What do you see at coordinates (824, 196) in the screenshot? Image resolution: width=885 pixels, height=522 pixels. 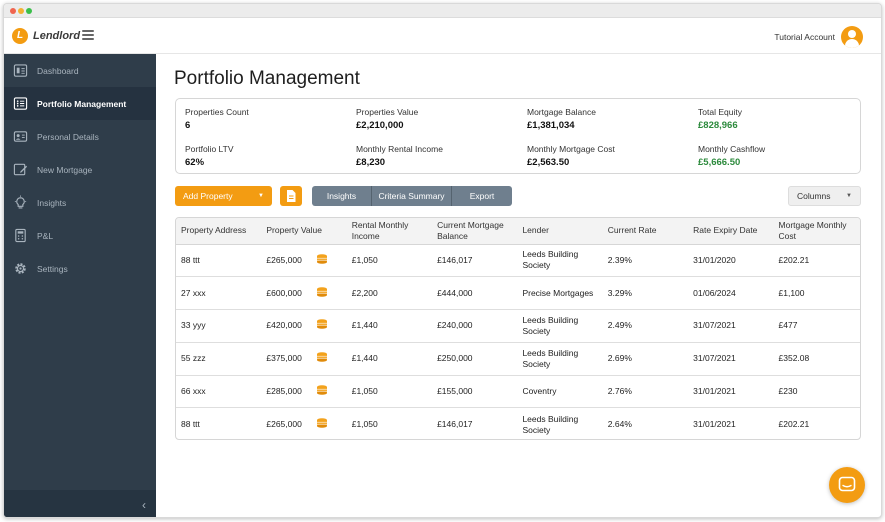 I see `columns-dropdown: Columns ▼` at bounding box center [824, 196].